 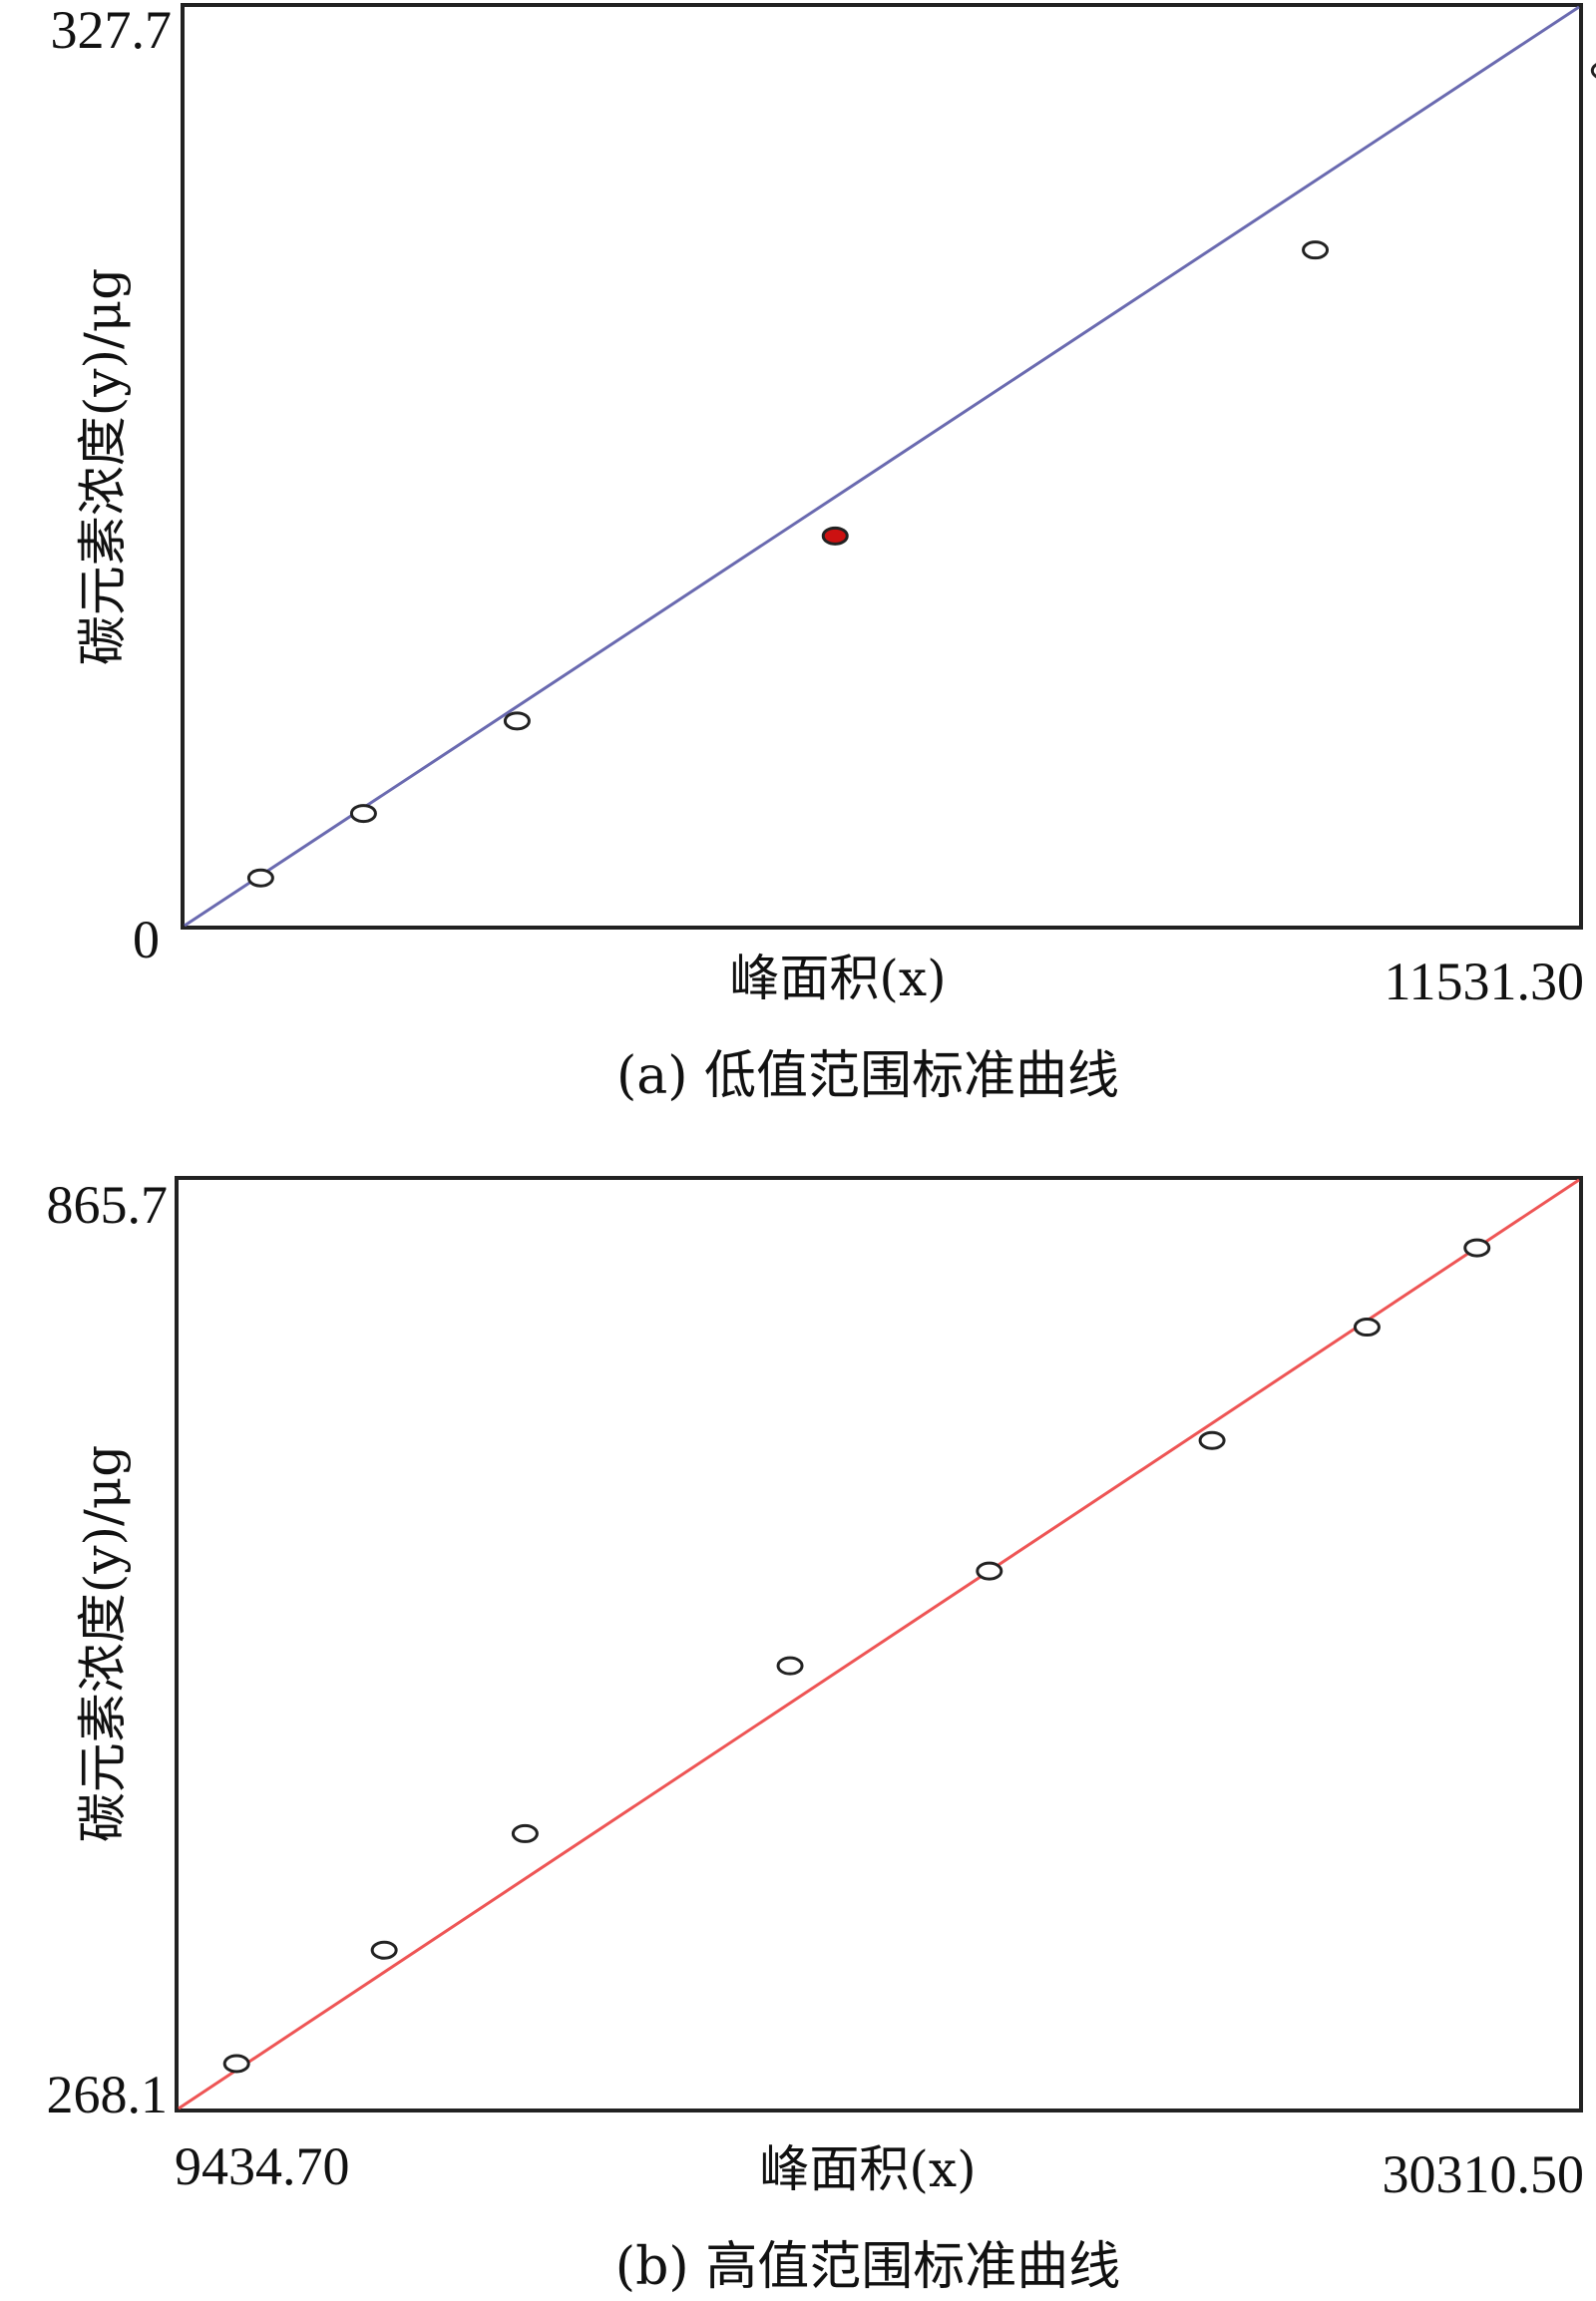 What do you see at coordinates (867, 2169) in the screenshot?
I see `chart-b-x-axis-title: 峰面积(x)` at bounding box center [867, 2169].